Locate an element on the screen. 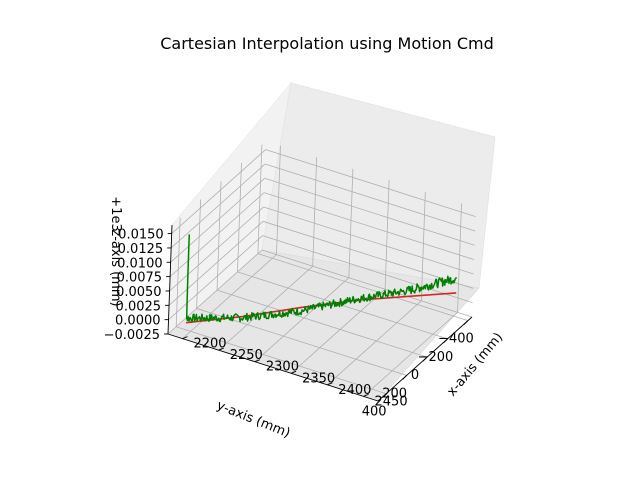  z-tick-label: −0.0025 is located at coordinates (132, 335).